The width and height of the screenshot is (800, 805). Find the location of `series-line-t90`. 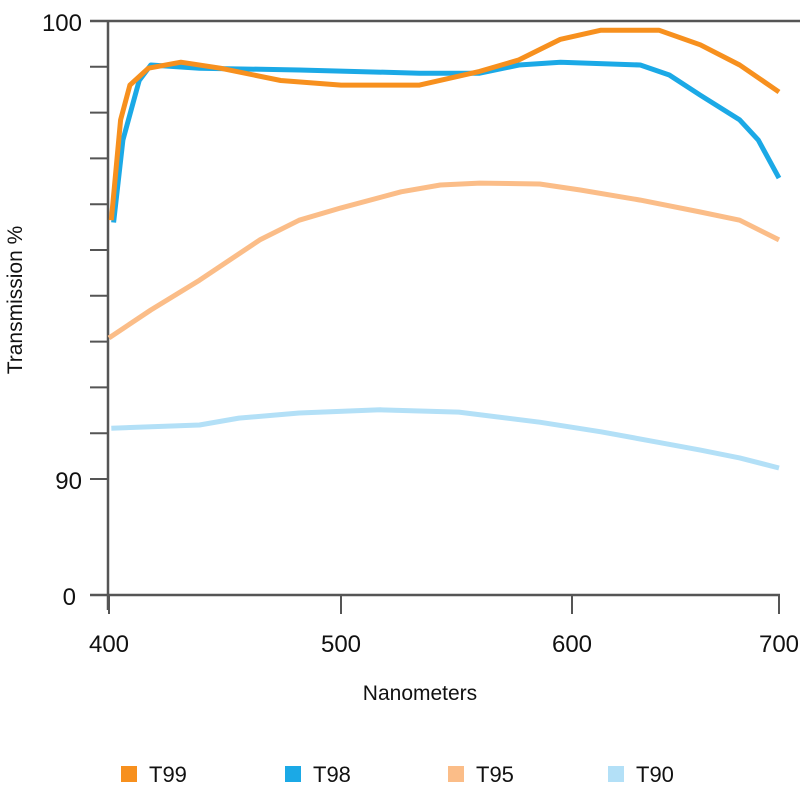

series-line-t90 is located at coordinates (445, 439).